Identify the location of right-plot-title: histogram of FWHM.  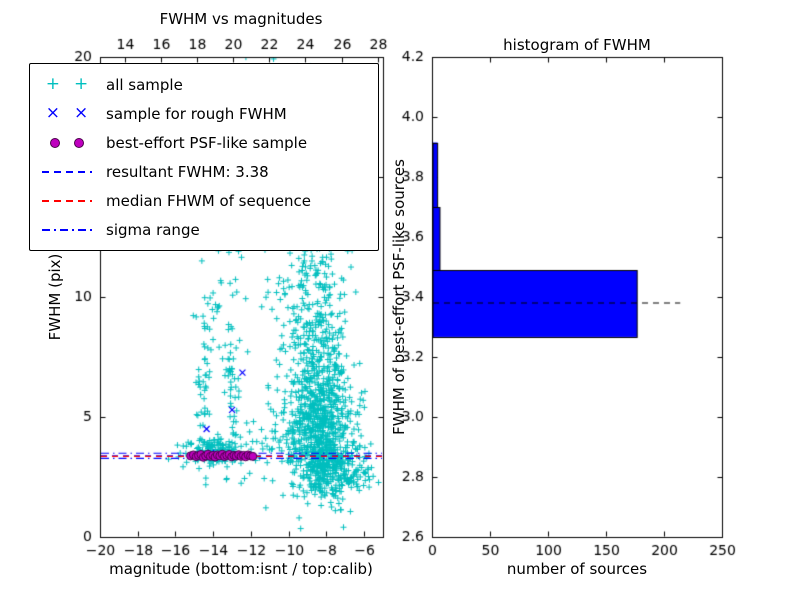
(577, 45).